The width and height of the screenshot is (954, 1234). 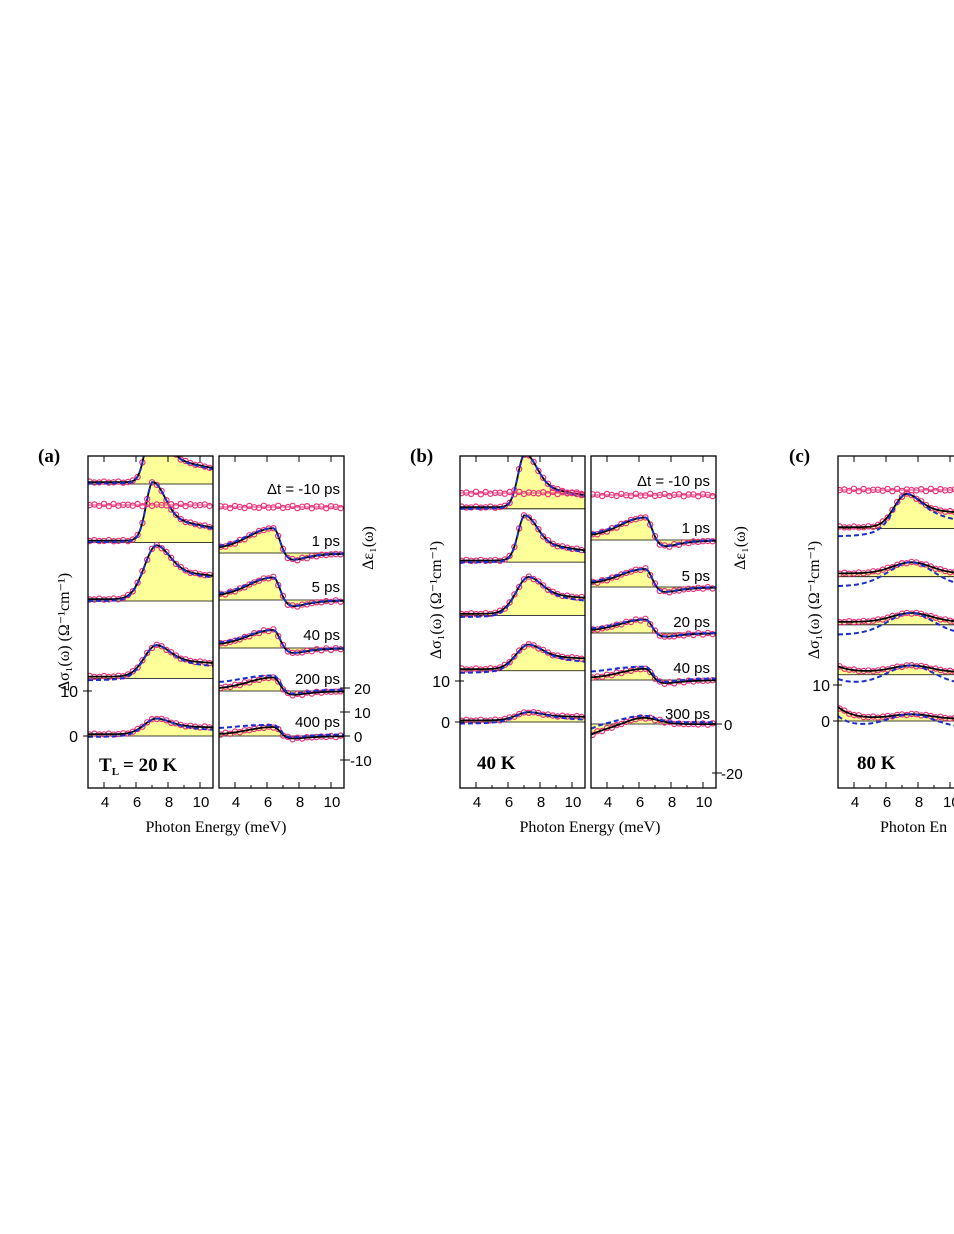 I want to click on xtick-a-e-4: 4, so click(x=236, y=802).